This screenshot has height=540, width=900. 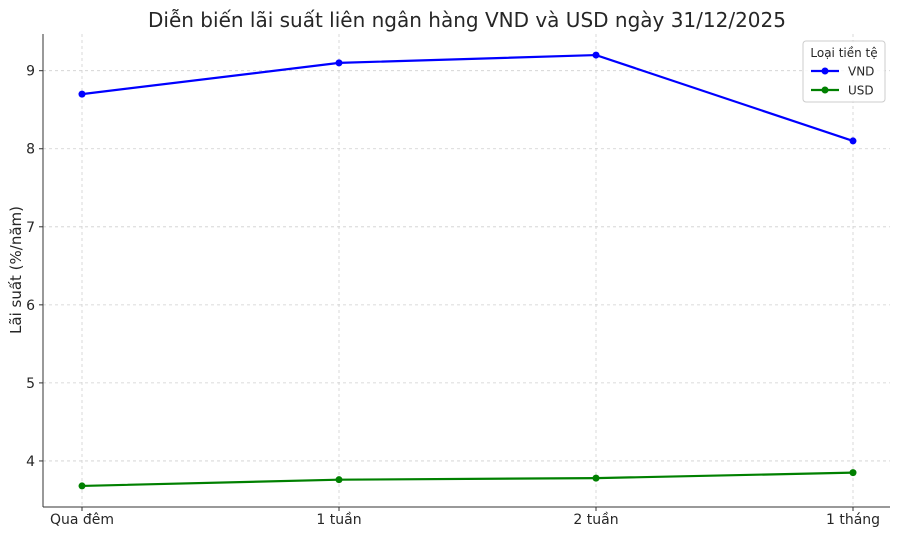 I want to click on legend-marker-vnd, so click(x=825, y=71).